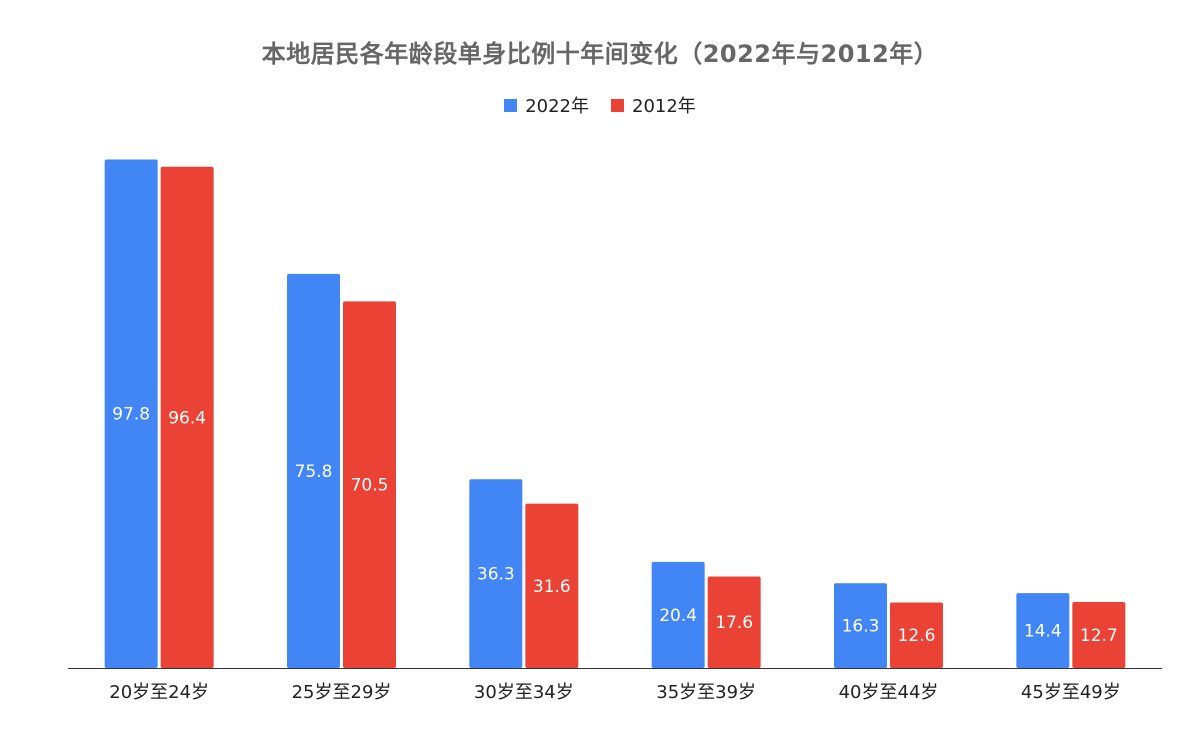  I want to click on legend: 2022年 2012年, so click(600, 105).